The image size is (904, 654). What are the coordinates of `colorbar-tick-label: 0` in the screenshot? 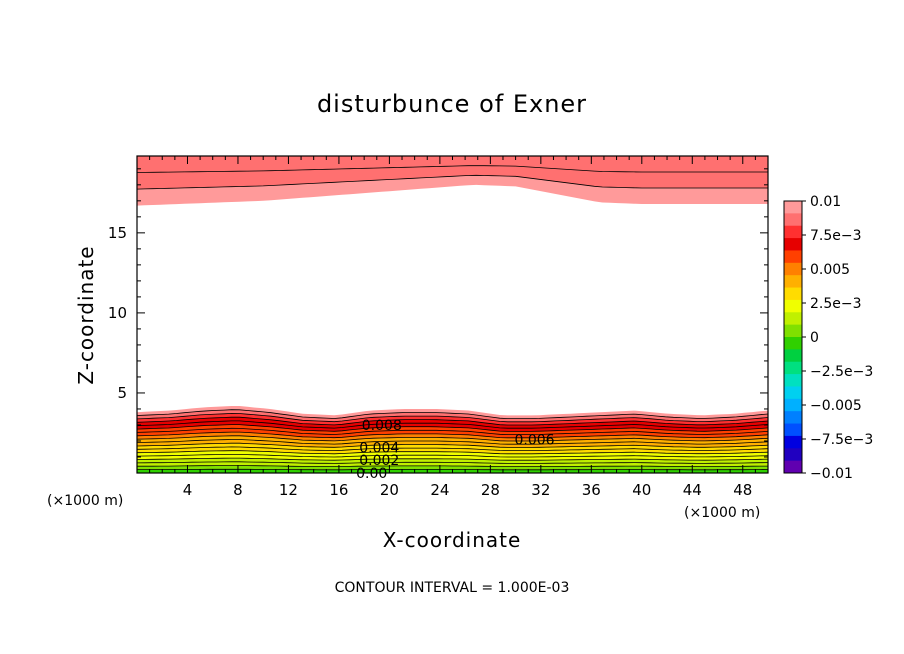 It's located at (814, 338).